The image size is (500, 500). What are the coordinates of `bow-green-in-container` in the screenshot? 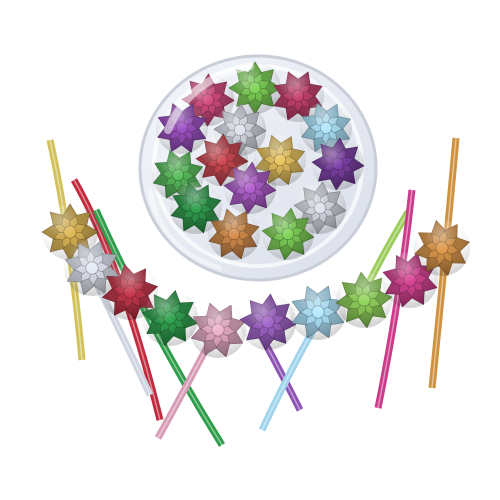 It's located at (288, 234).